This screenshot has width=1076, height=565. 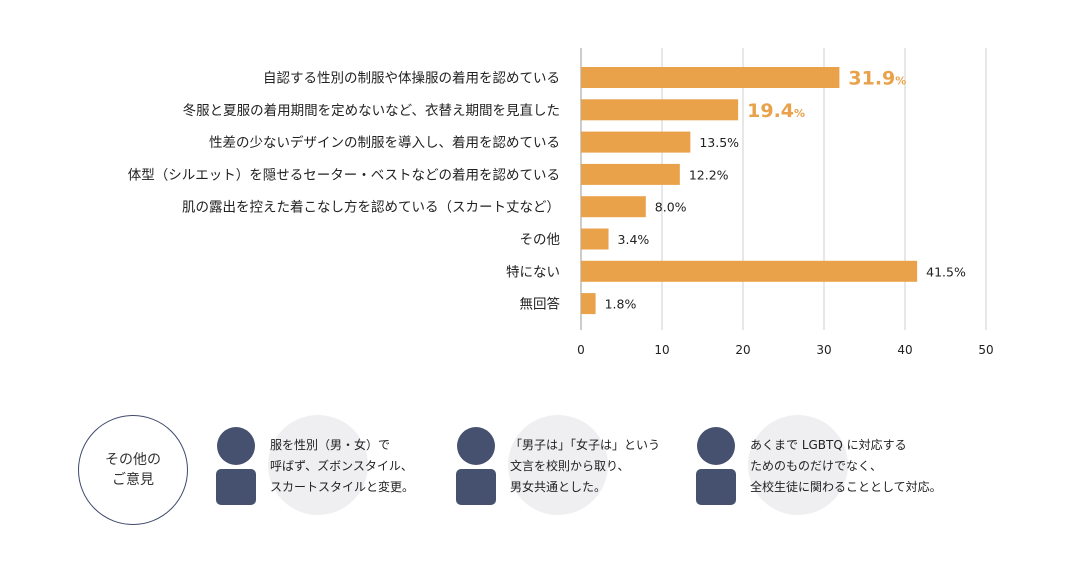 I want to click on opinion-line: スカートスタイルと変更。, so click(x=342, y=487).